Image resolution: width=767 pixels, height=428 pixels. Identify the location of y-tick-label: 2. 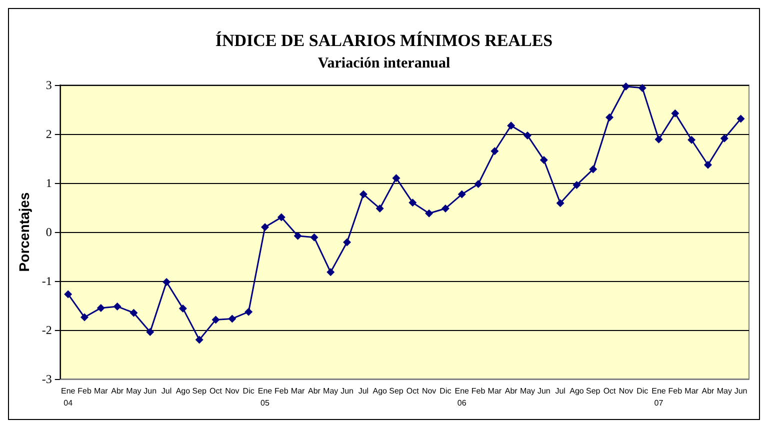
(49, 134).